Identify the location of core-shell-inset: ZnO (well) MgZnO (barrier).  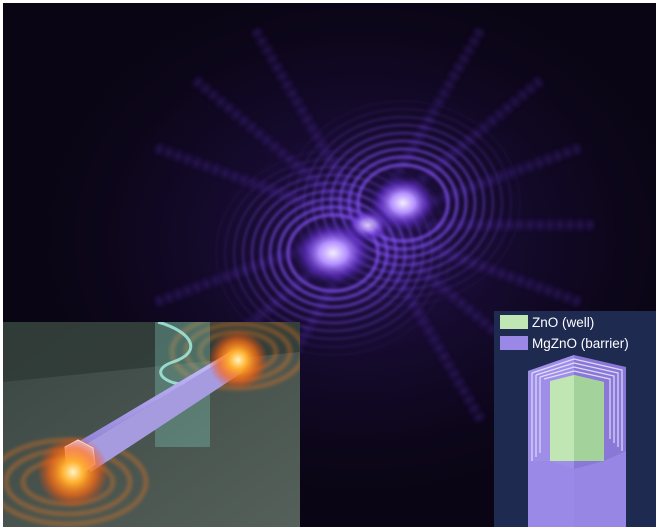
(575, 419).